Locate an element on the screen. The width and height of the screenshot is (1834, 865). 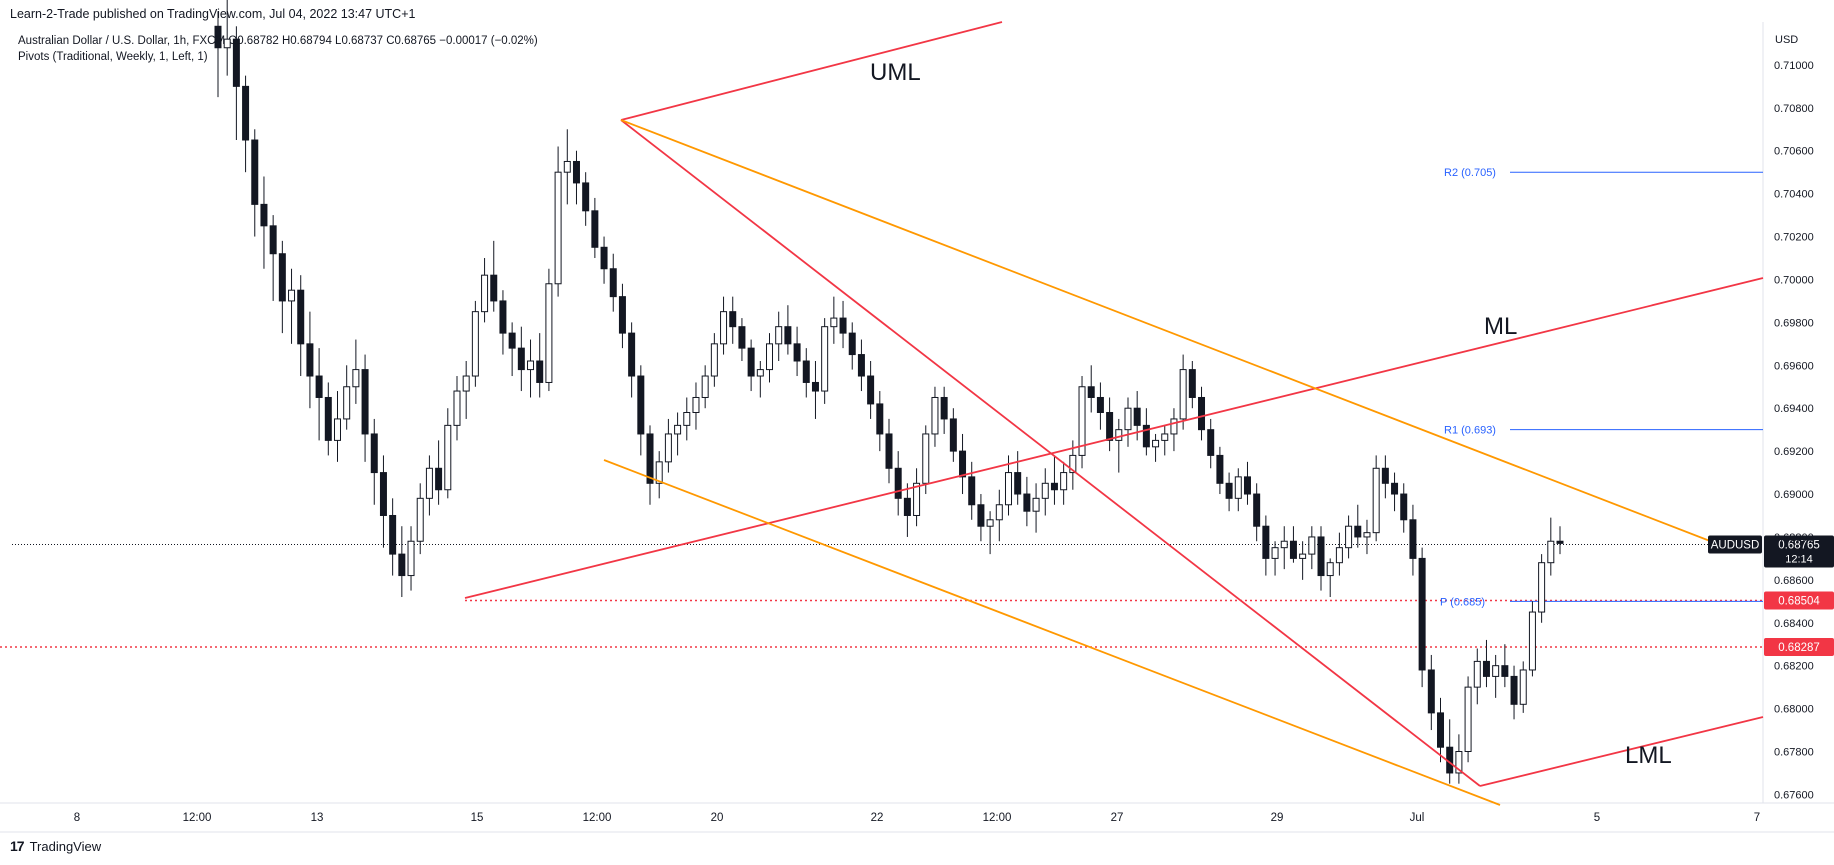
symbol-tag is located at coordinates (1735, 544).